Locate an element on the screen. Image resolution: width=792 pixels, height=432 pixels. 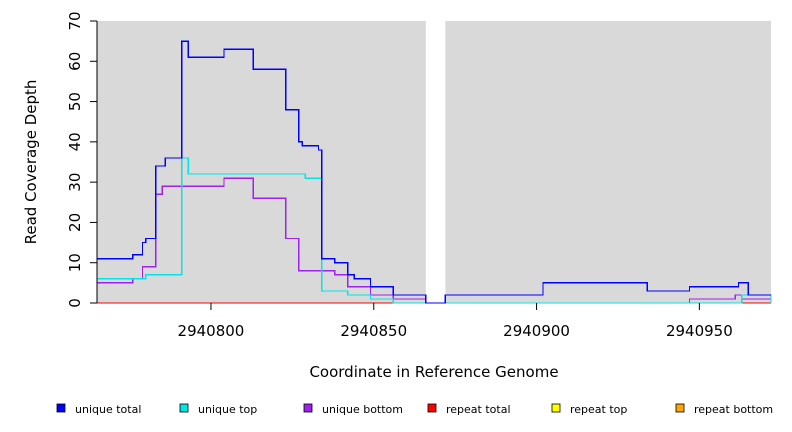
legend-label-unique-total: unique total is located at coordinates (108, 409).